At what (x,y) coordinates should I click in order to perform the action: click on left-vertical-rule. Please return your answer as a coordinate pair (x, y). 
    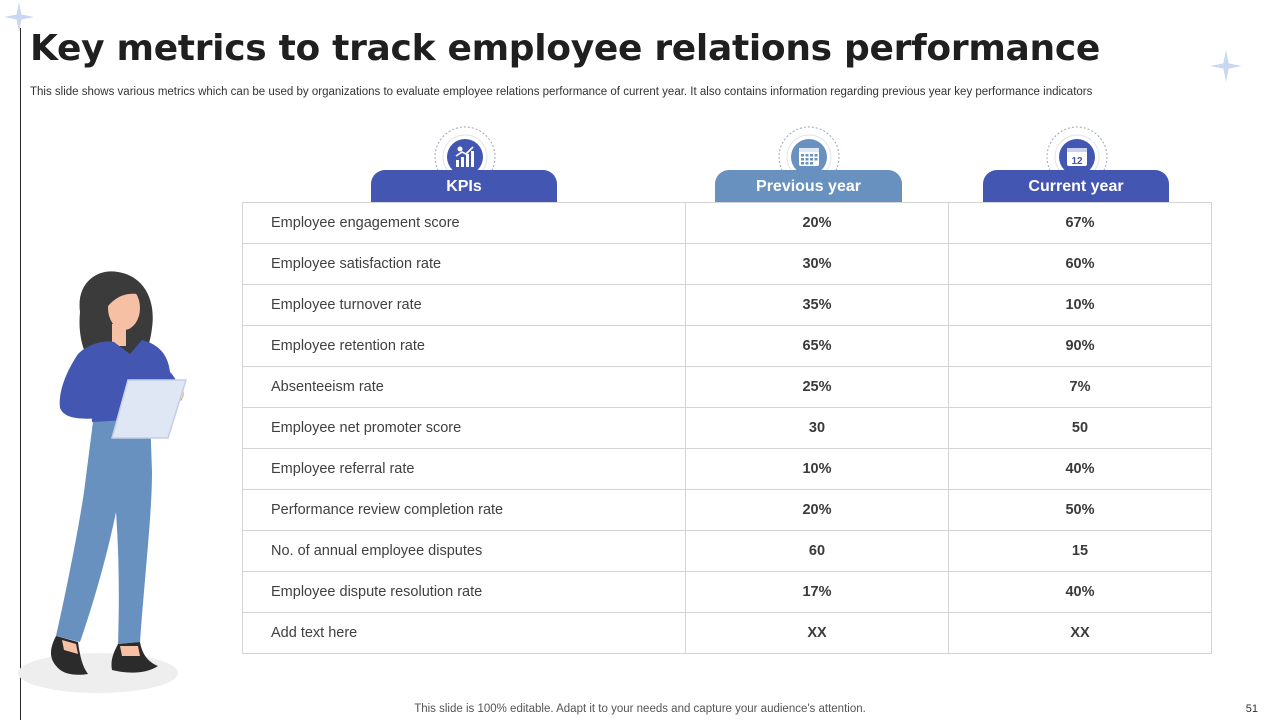
    Looking at the image, I should click on (20, 374).